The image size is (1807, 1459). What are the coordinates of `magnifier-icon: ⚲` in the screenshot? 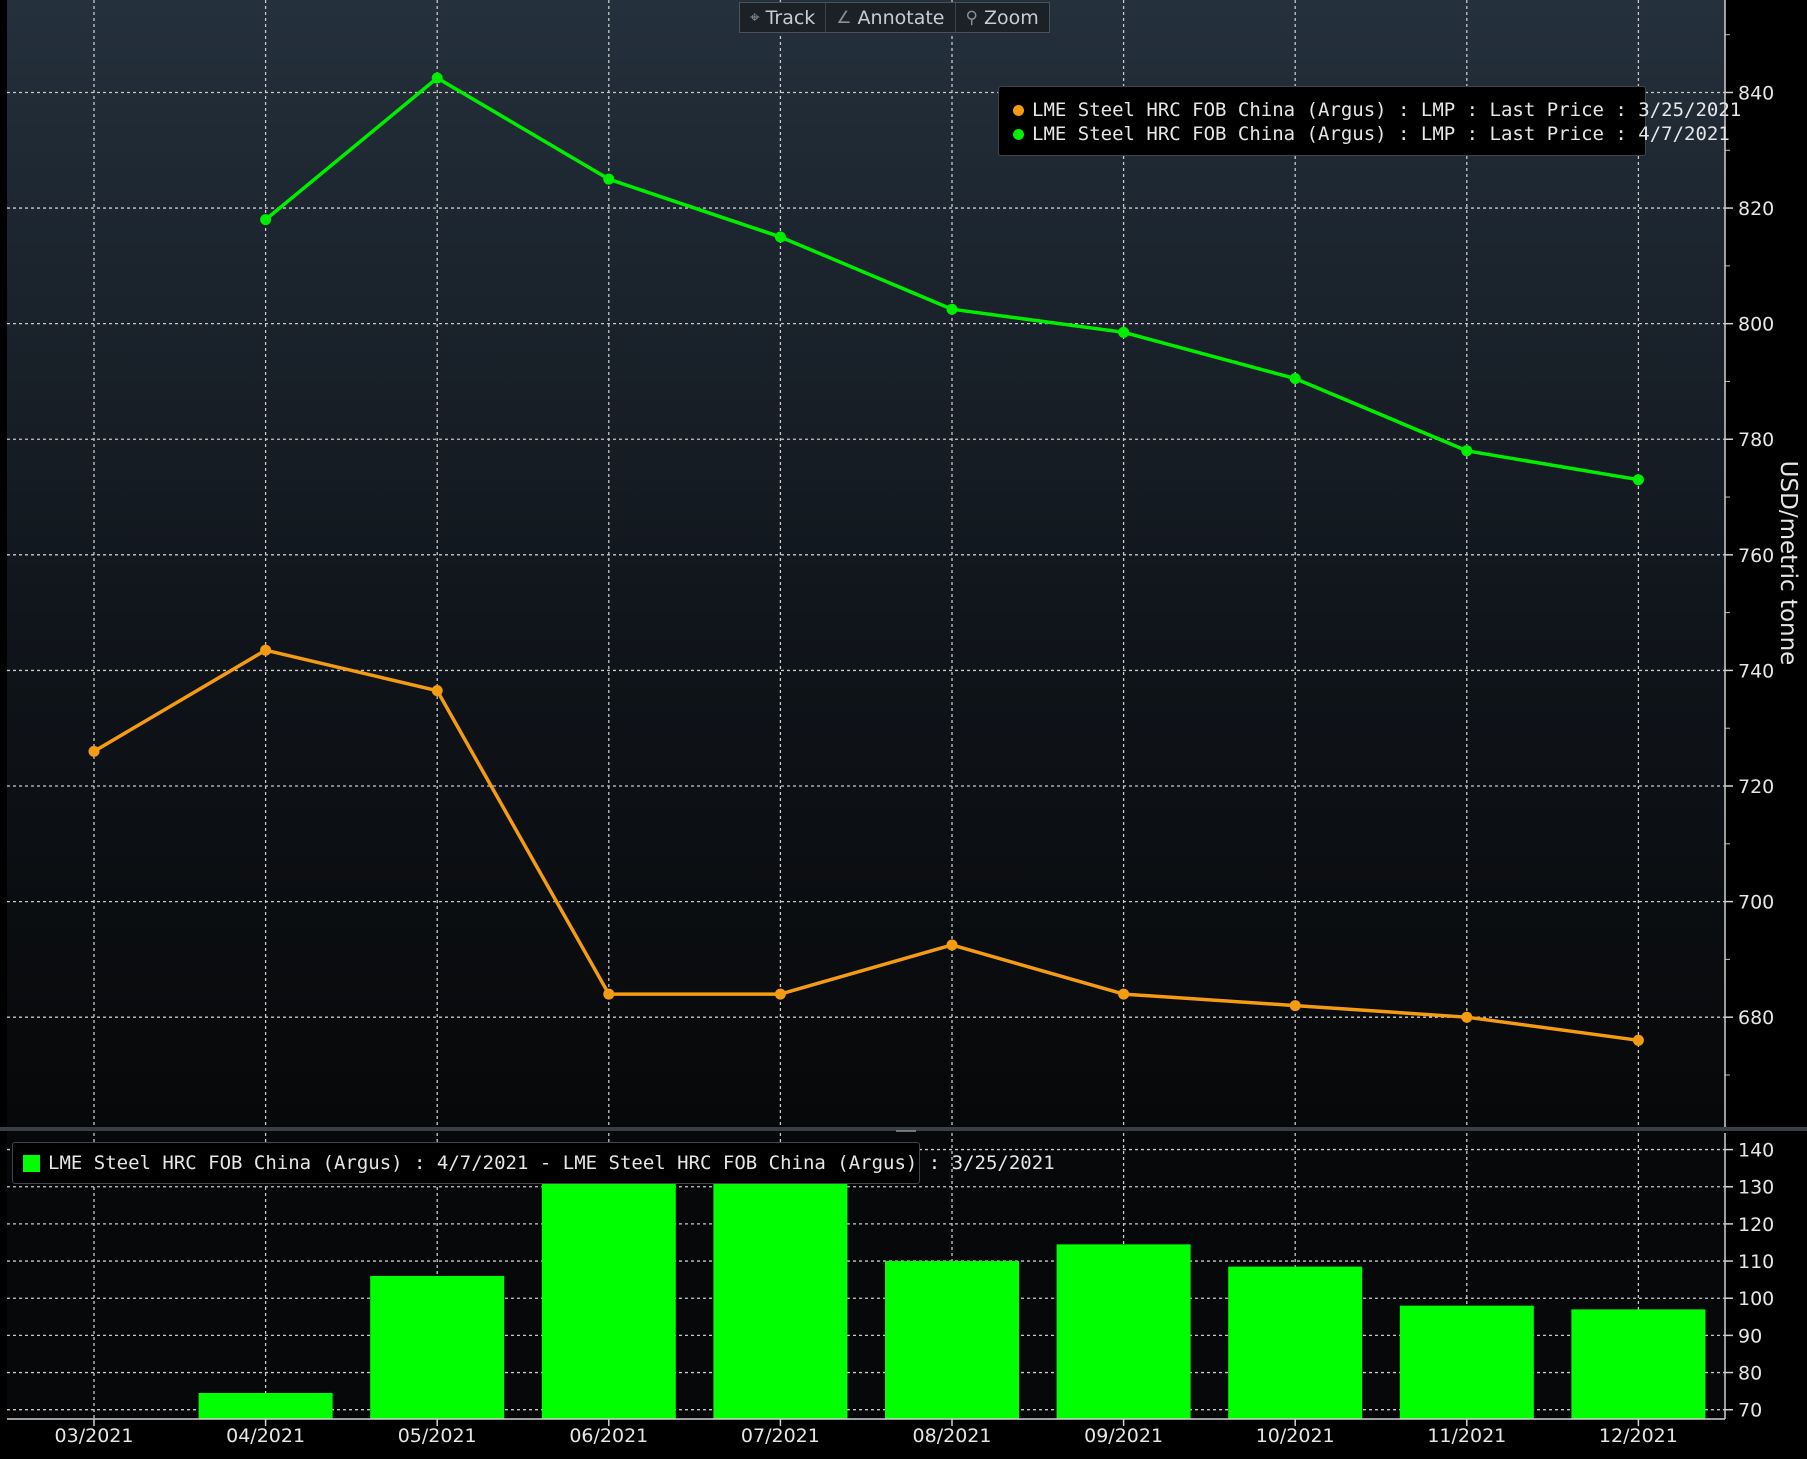 It's located at (971, 17).